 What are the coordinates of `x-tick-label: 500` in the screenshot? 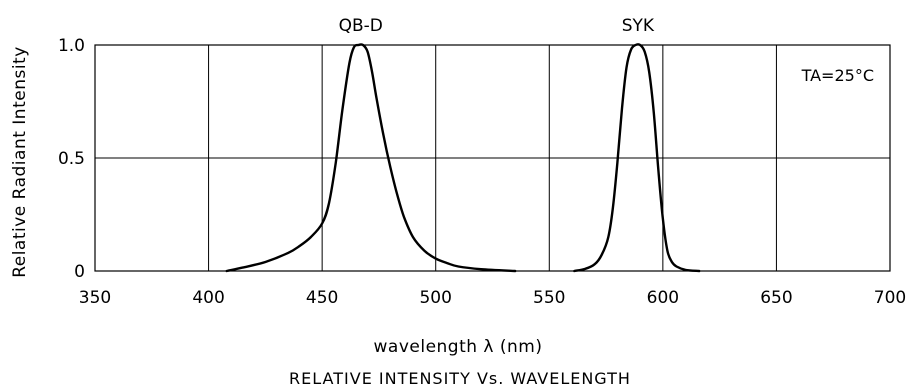 It's located at (435, 298).